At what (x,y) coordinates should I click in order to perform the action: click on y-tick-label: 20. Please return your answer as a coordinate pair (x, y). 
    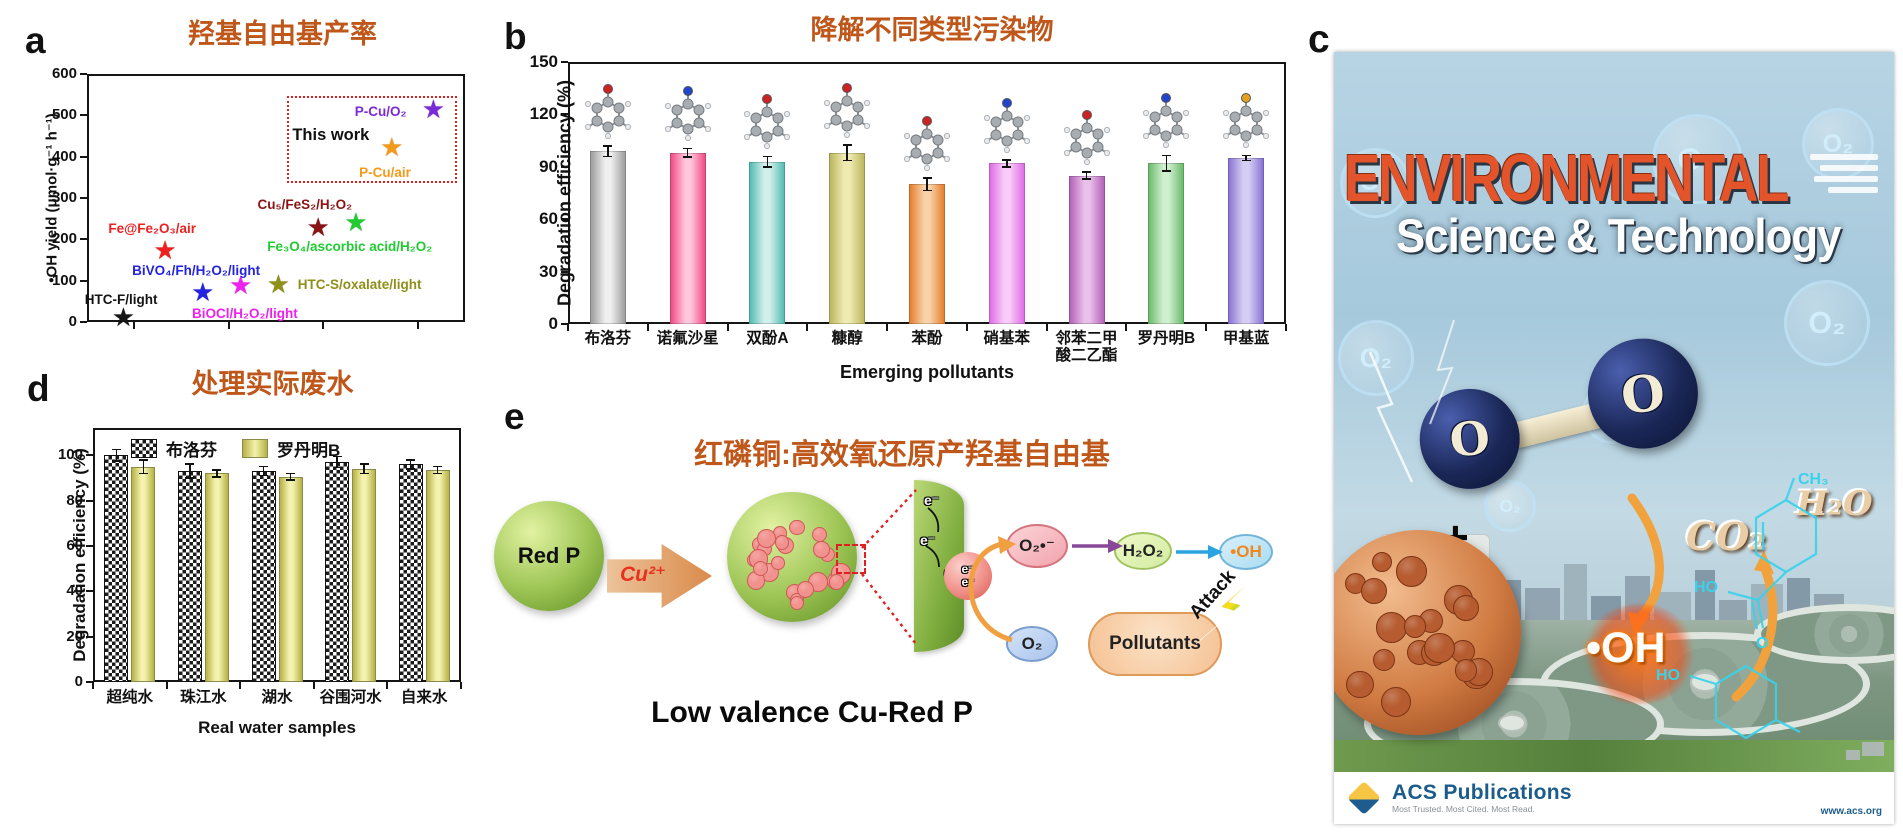
    Looking at the image, I should click on (74, 636).